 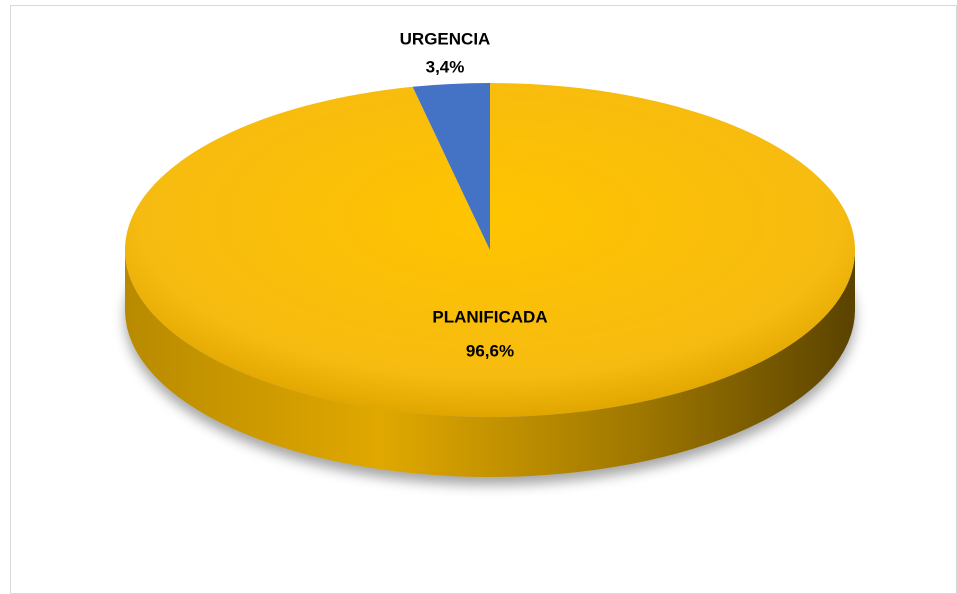 I want to click on value-label: 3,4%, so click(x=445, y=66).